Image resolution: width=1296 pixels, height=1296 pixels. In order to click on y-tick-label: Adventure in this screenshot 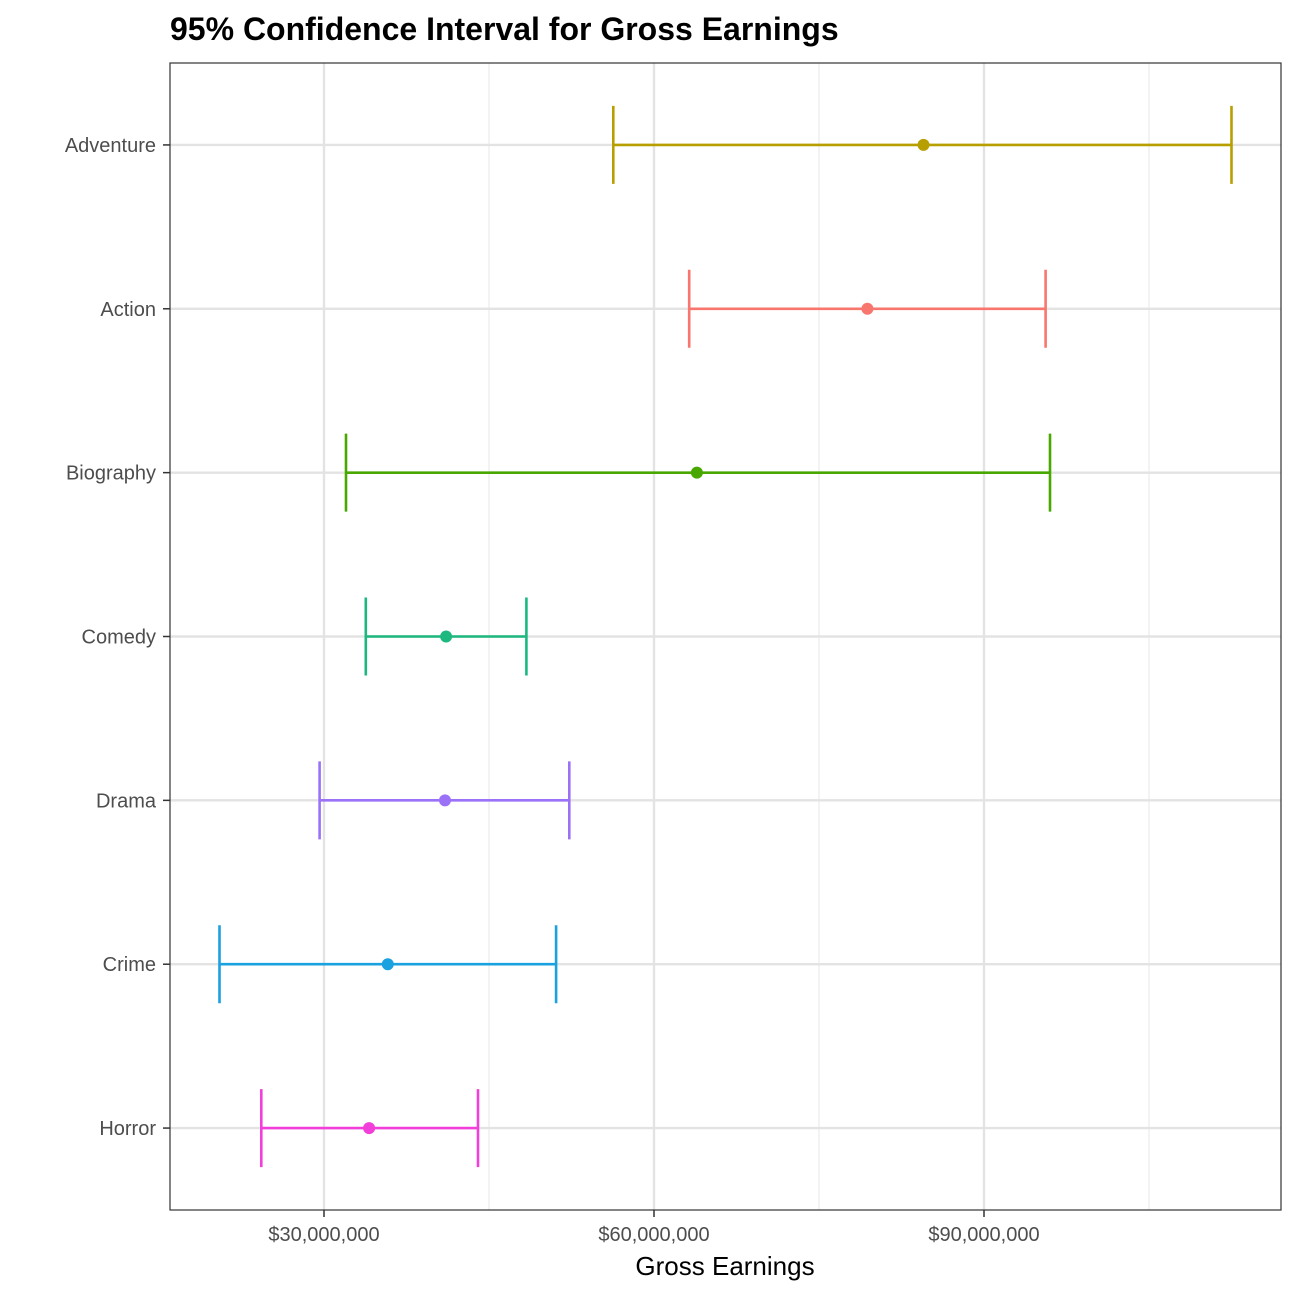, I will do `click(110, 146)`.